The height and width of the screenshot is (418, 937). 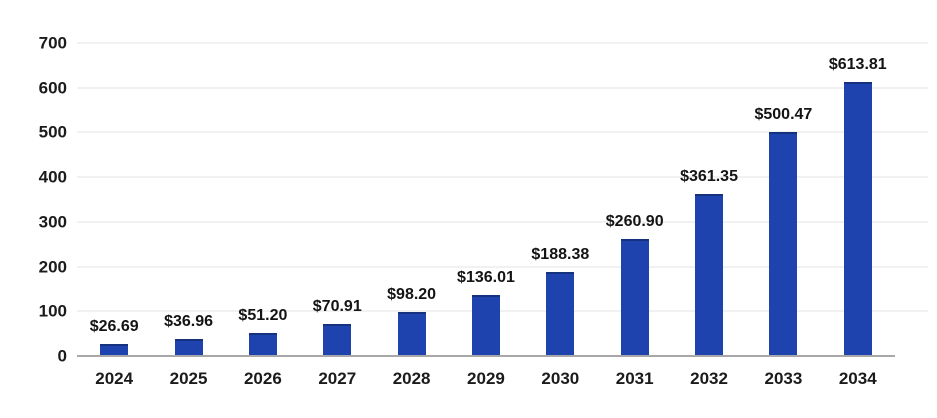 I want to click on value-label: $188.38, so click(x=560, y=254).